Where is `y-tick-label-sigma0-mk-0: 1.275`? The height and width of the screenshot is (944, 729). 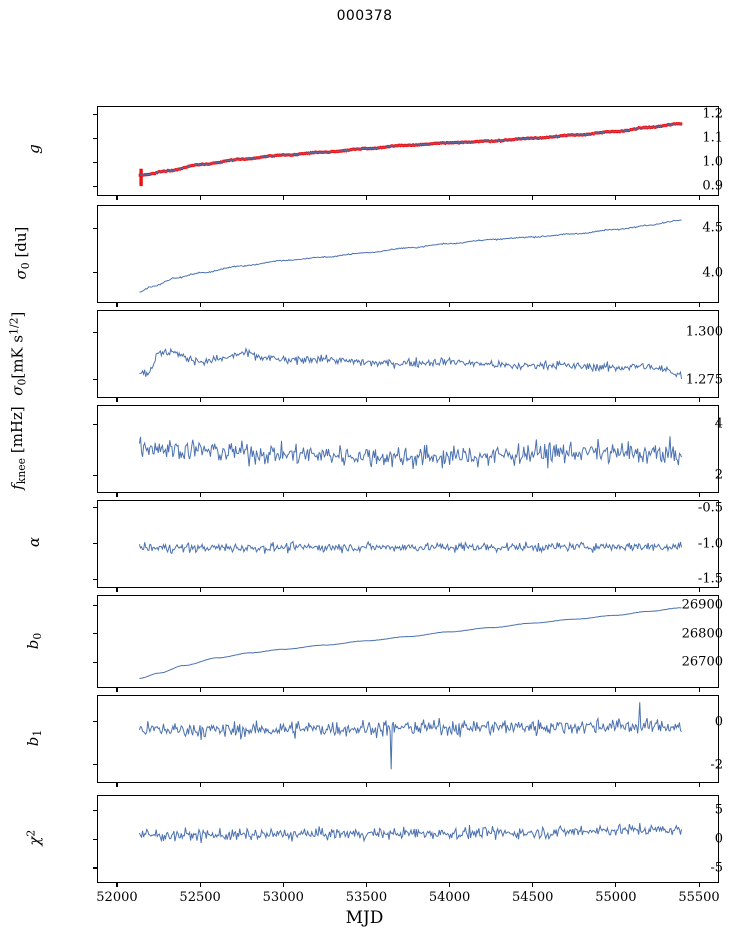
y-tick-label-sigma0-mk-0: 1.275 is located at coordinates (704, 380).